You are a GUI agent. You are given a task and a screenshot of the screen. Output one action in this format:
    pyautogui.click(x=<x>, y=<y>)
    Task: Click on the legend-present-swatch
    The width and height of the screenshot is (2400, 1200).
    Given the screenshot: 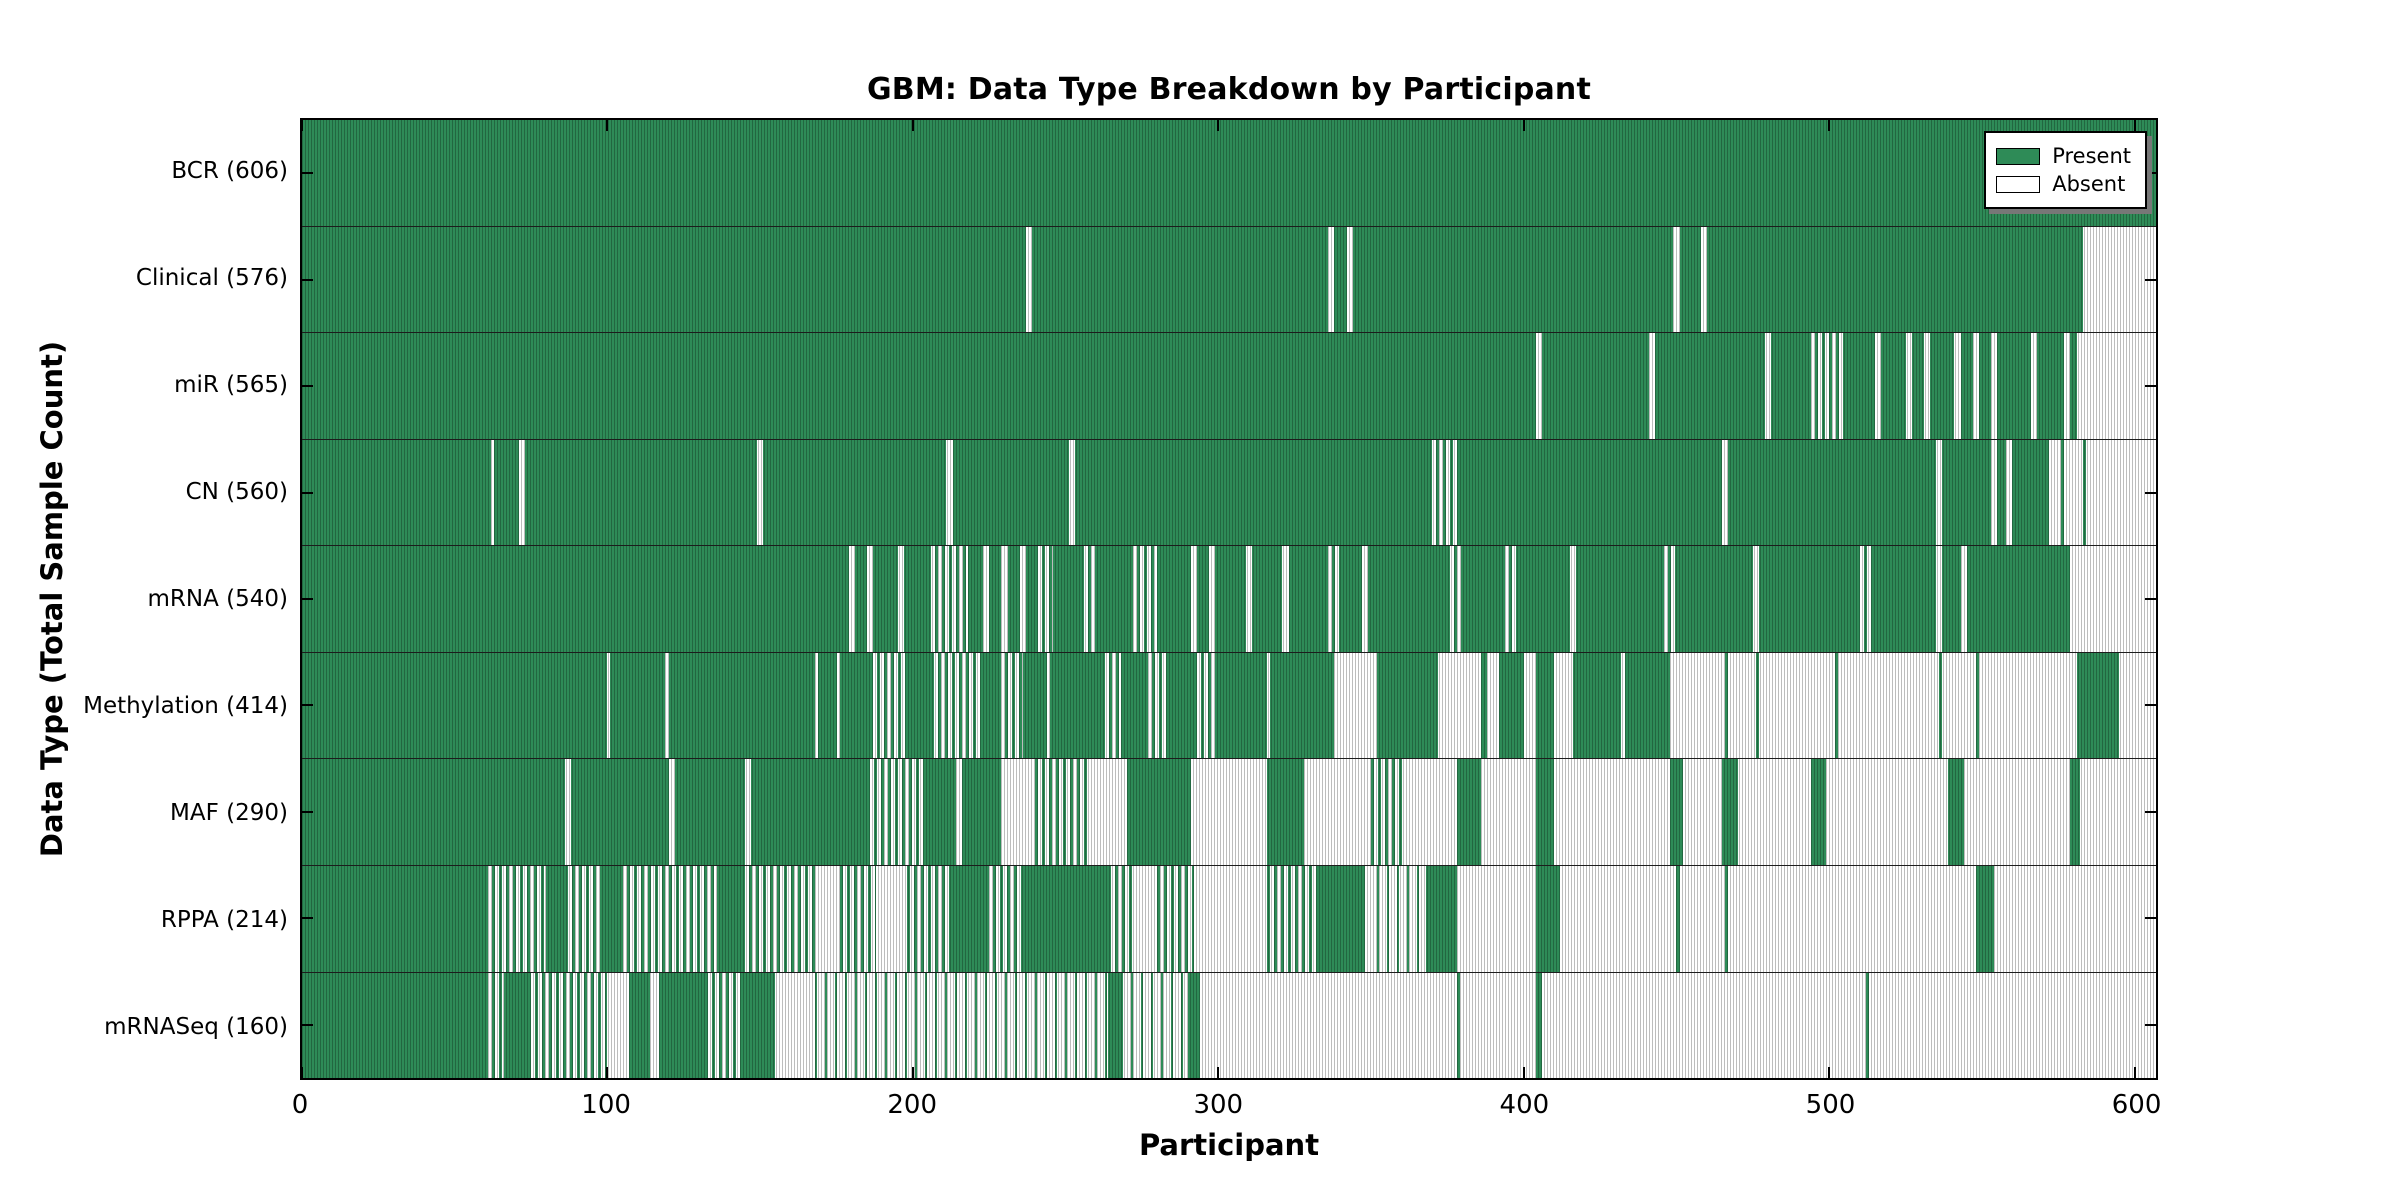 What is the action you would take?
    pyautogui.click(x=2018, y=156)
    